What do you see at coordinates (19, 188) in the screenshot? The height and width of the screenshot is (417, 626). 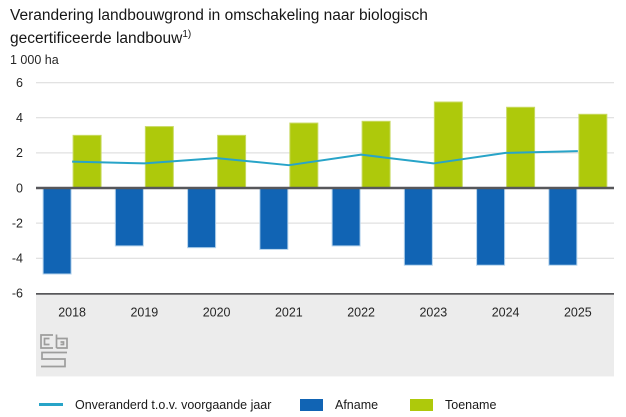 I see `y-tick-label: 0` at bounding box center [19, 188].